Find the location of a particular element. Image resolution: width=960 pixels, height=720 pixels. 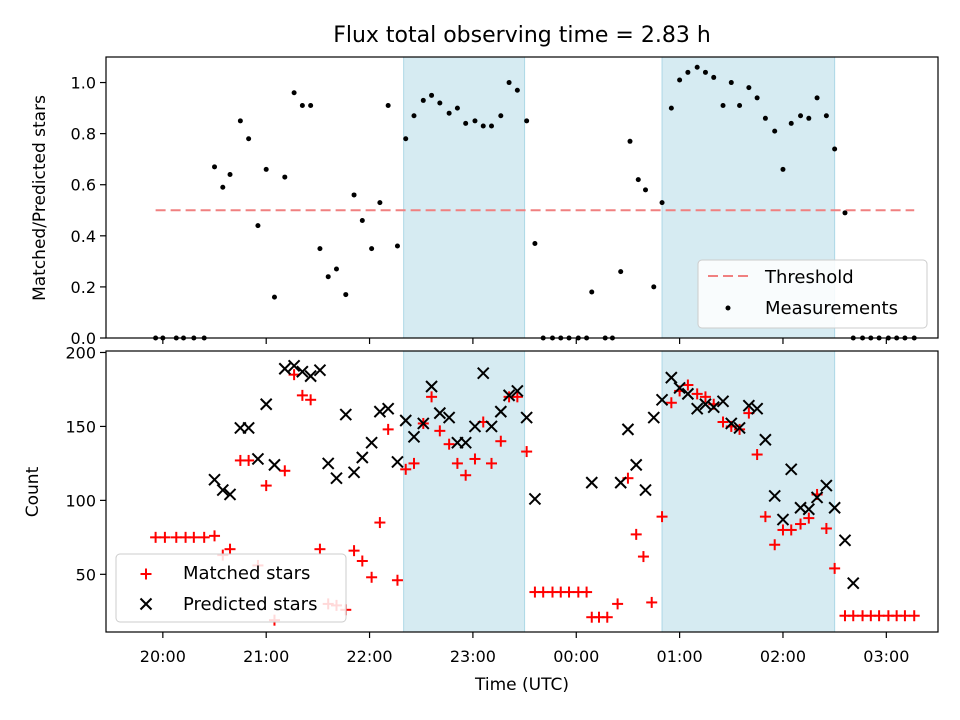

legend-matched-label: Matched stars is located at coordinates (246, 573).